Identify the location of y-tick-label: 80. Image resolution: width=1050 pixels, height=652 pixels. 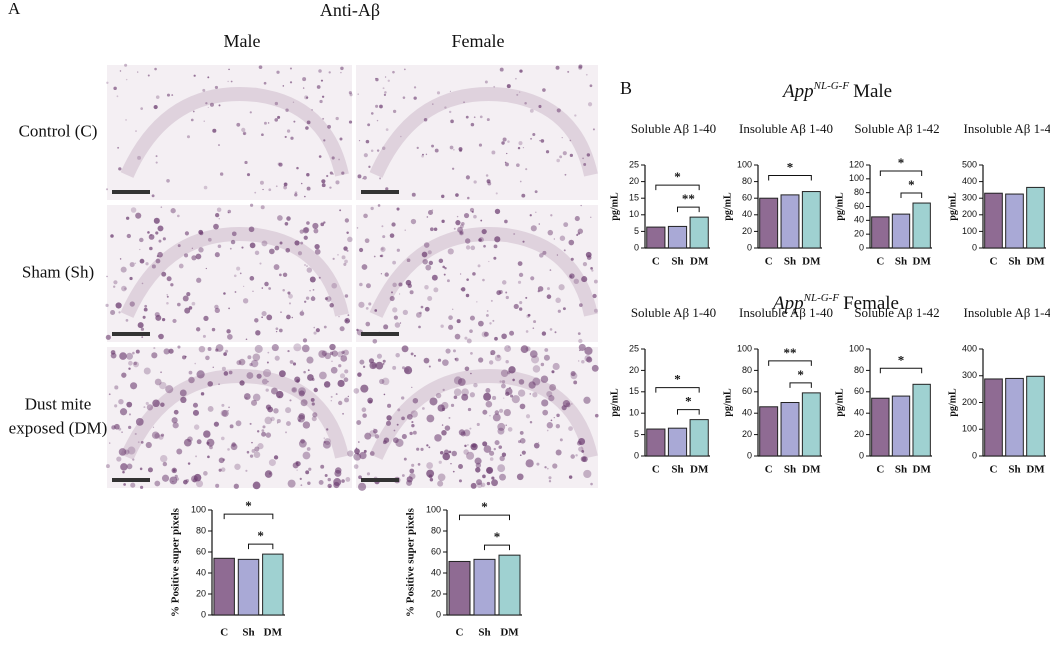
(747, 370).